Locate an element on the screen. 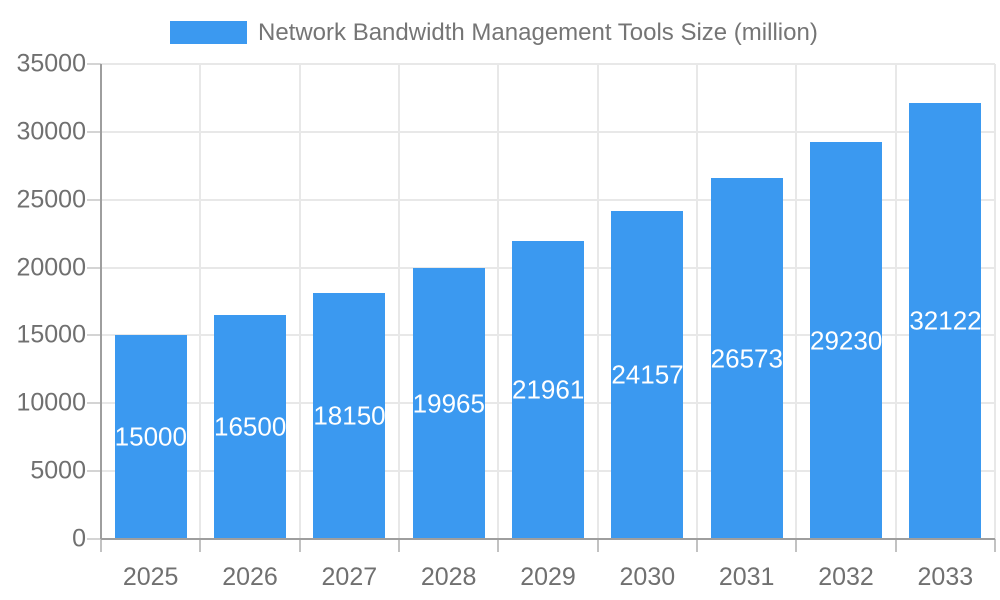 This screenshot has height=600, width=1000. bar: 24157 is located at coordinates (647, 375).